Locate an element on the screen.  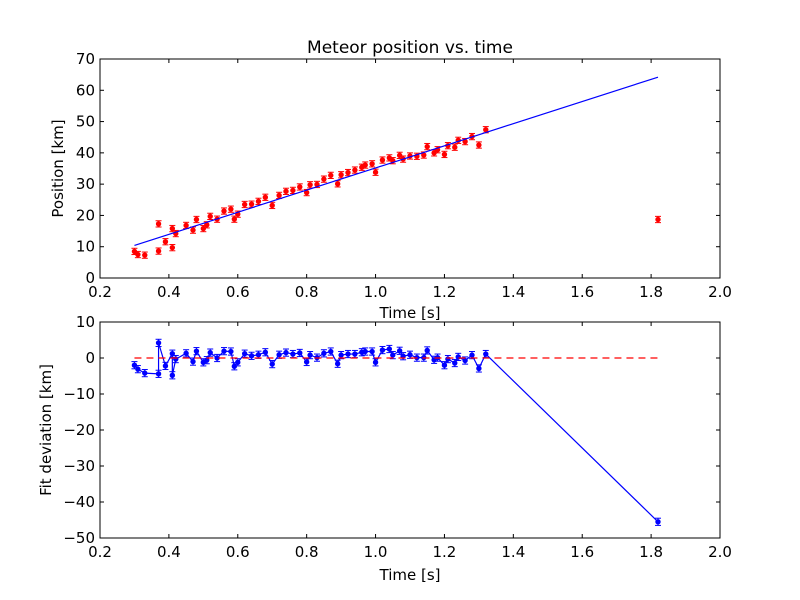
y-tick-label: 20 is located at coordinates (85, 215).